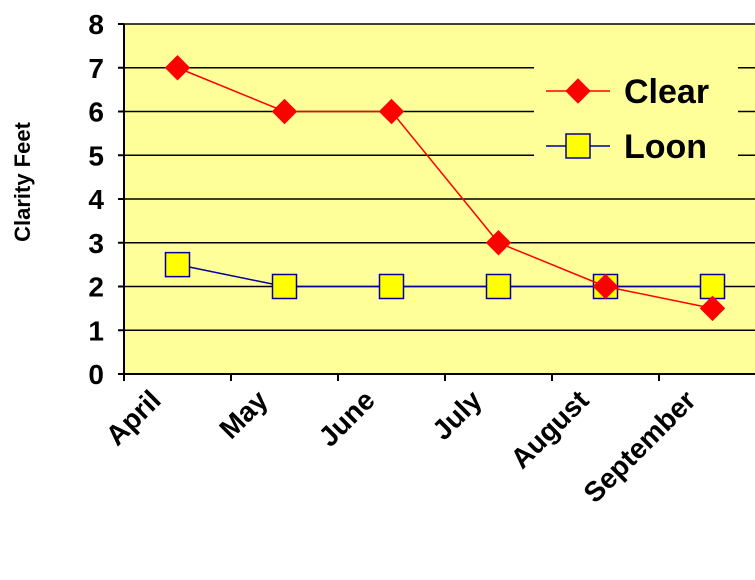 This screenshot has width=755, height=580. What do you see at coordinates (666, 92) in the screenshot?
I see `legend-label: Clear` at bounding box center [666, 92].